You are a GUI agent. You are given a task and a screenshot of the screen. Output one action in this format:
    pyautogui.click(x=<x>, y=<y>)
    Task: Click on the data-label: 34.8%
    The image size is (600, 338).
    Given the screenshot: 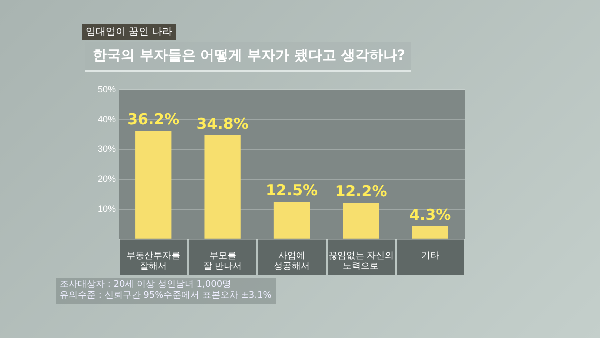 What is the action you would take?
    pyautogui.click(x=222, y=123)
    